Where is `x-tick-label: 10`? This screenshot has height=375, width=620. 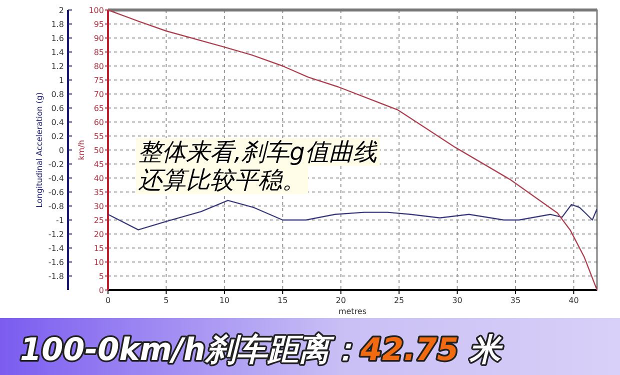
x-tick-label: 10 is located at coordinates (224, 300).